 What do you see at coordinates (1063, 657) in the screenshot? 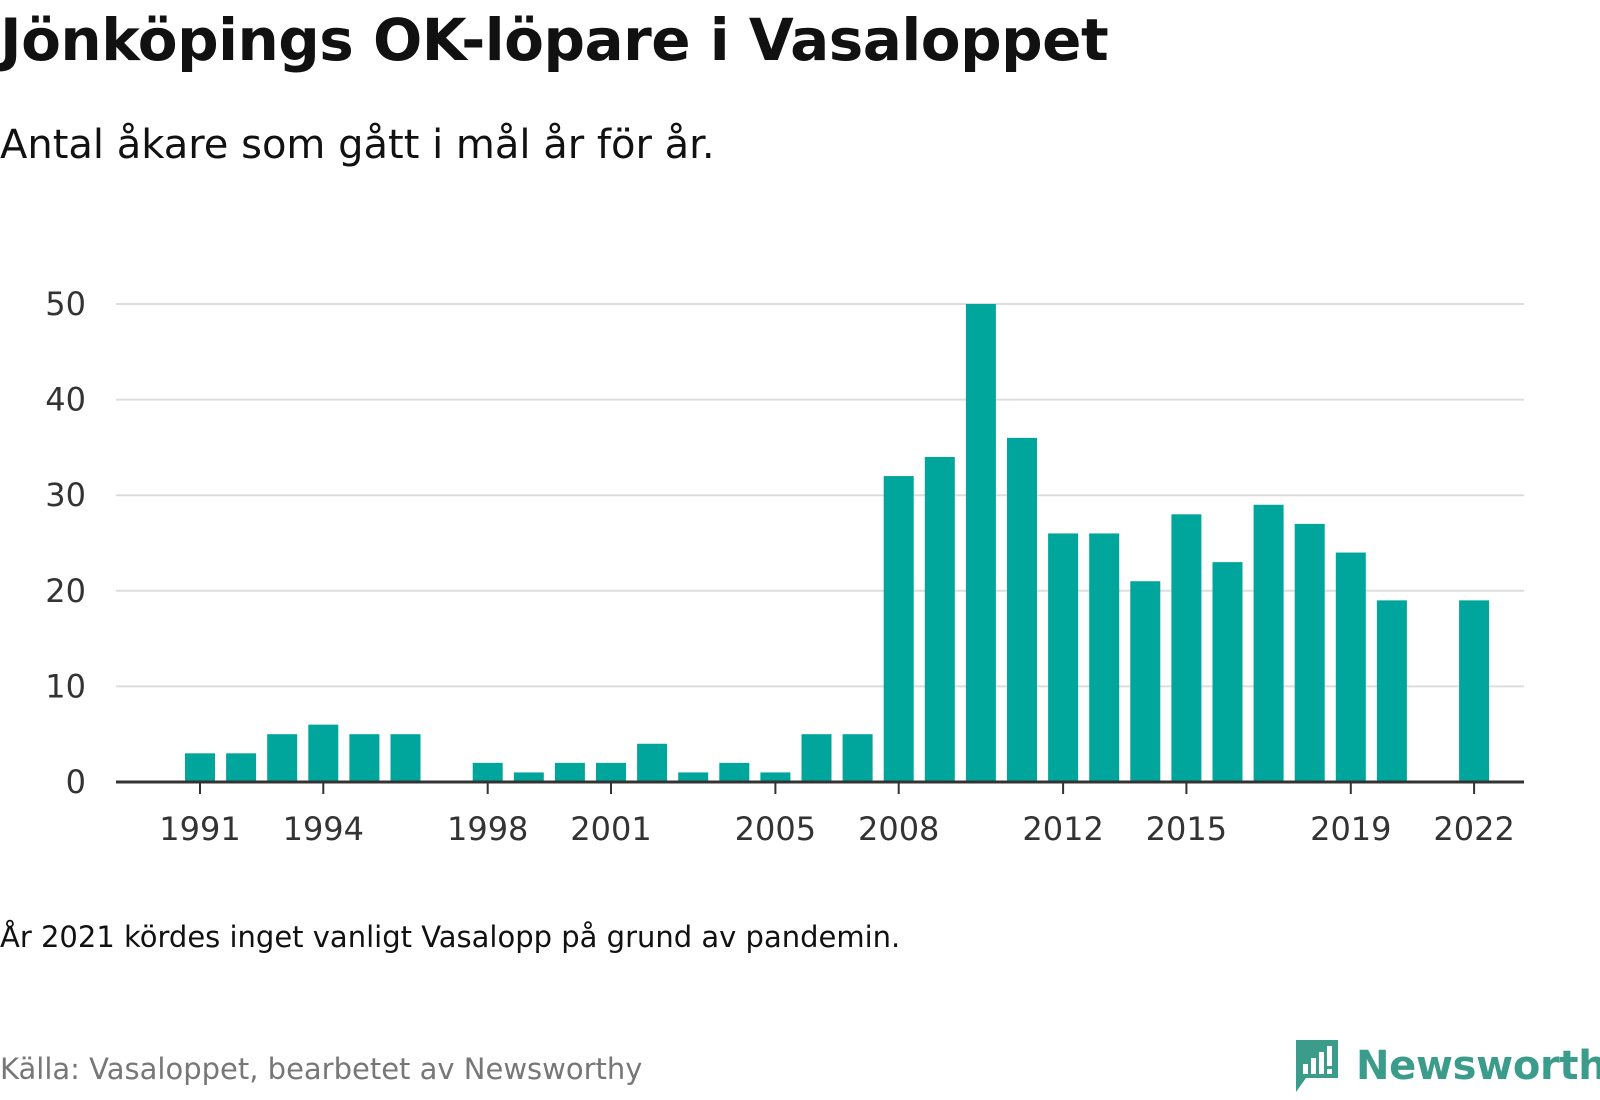
I see `bar-2012` at bounding box center [1063, 657].